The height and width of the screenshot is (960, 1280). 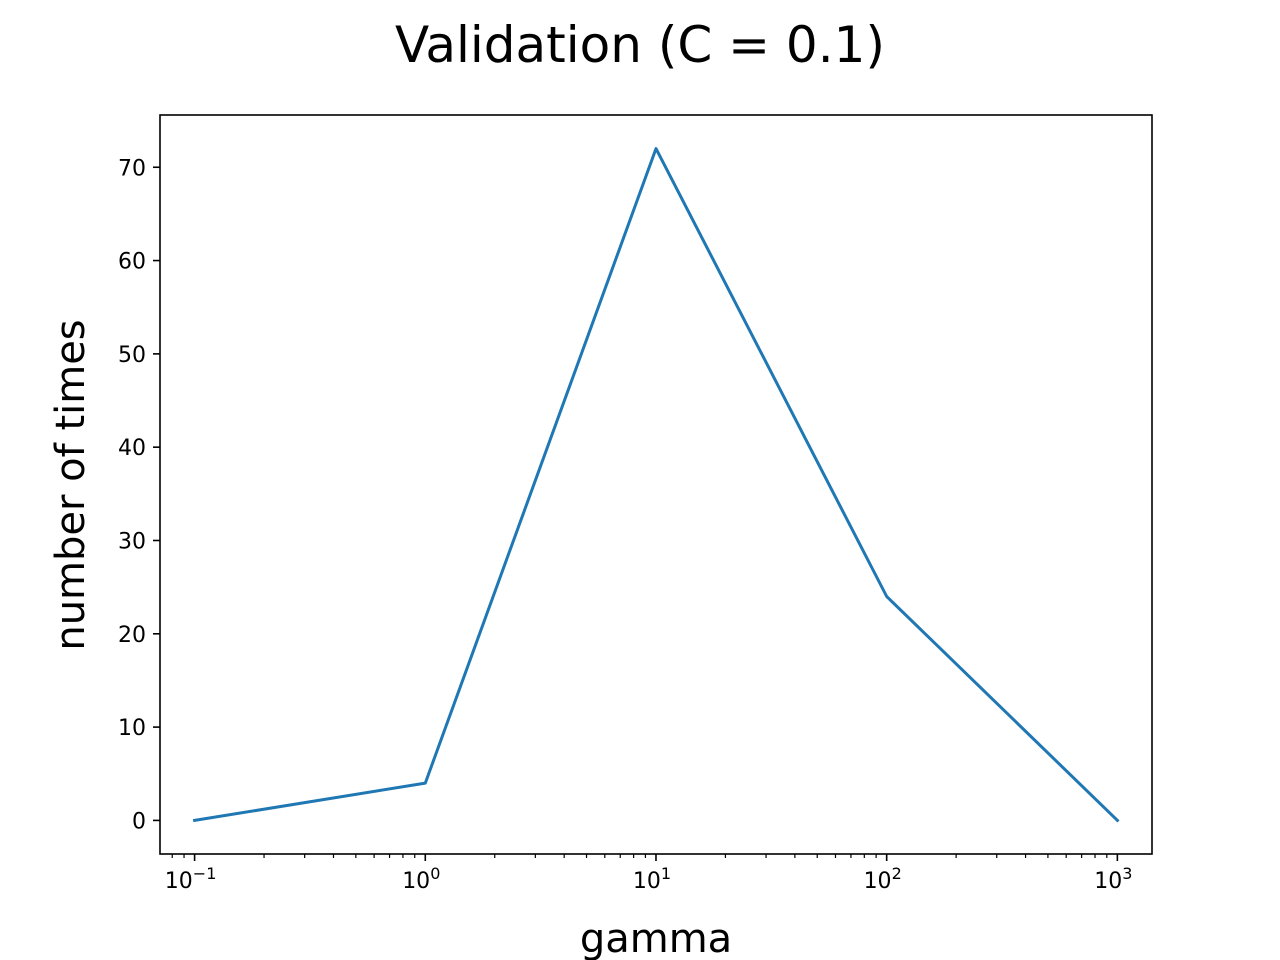 What do you see at coordinates (435, 873) in the screenshot?
I see `x-tick-exponent: 0` at bounding box center [435, 873].